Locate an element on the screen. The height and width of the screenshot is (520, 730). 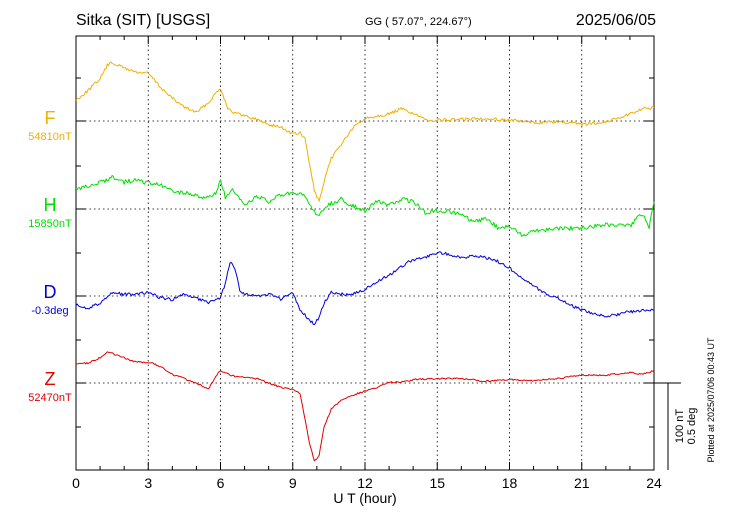
x-tick-label: 15 is located at coordinates (437, 483).